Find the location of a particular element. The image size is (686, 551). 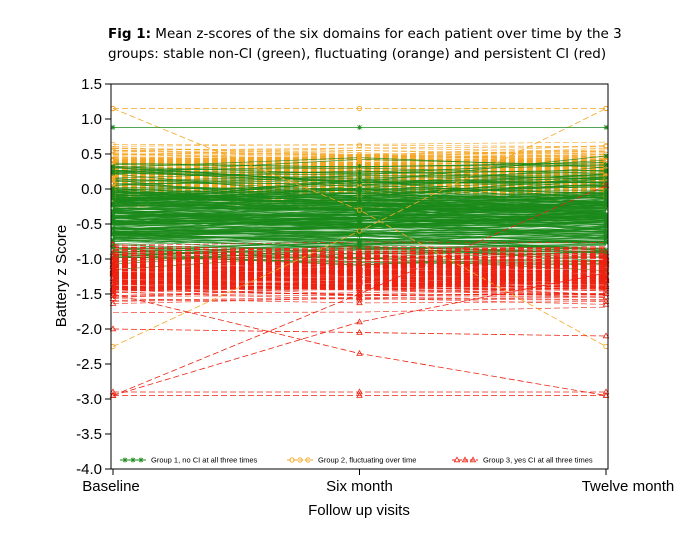

caption-label: Fig 1: is located at coordinates (130, 34).